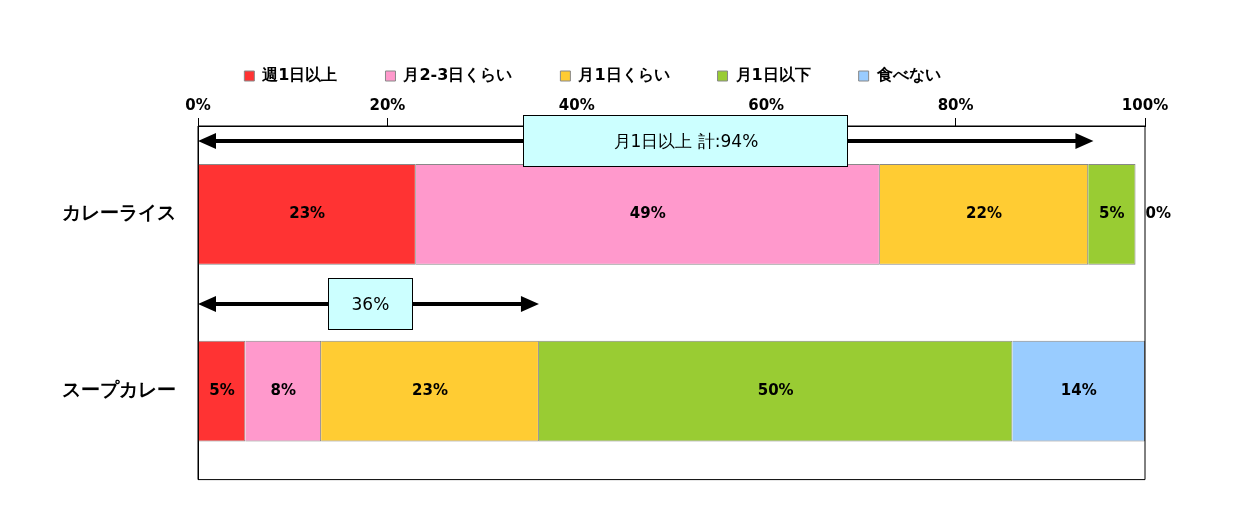 The height and width of the screenshot is (513, 1242). What do you see at coordinates (1078, 390) in the screenshot?
I see `data-label: 14%` at bounding box center [1078, 390].